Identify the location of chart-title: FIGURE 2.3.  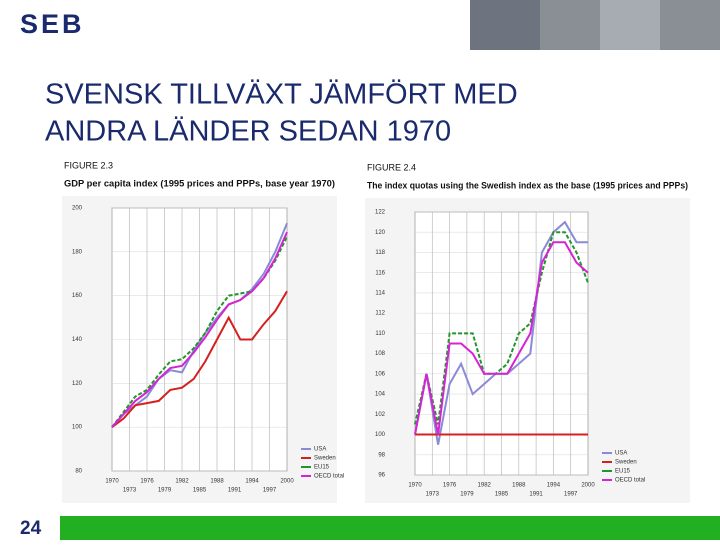
(88, 165).